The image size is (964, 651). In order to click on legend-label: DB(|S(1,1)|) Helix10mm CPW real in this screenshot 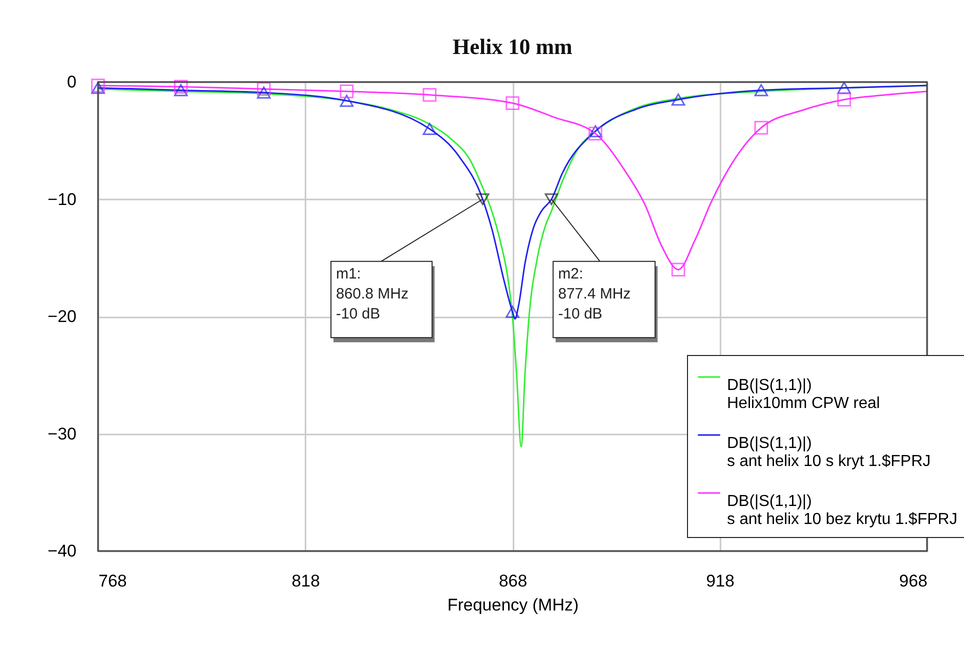, I will do `click(803, 394)`.